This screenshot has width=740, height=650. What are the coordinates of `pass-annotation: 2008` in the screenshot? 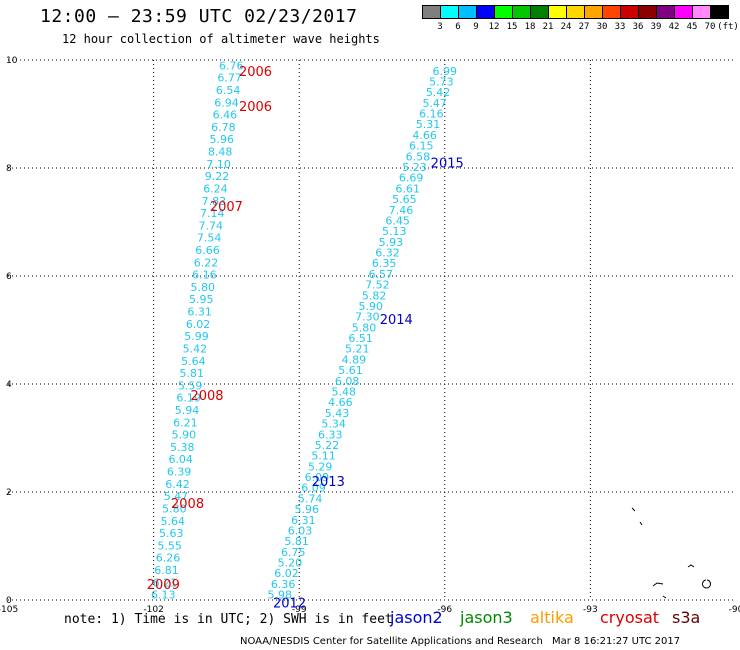 It's located at (206, 396).